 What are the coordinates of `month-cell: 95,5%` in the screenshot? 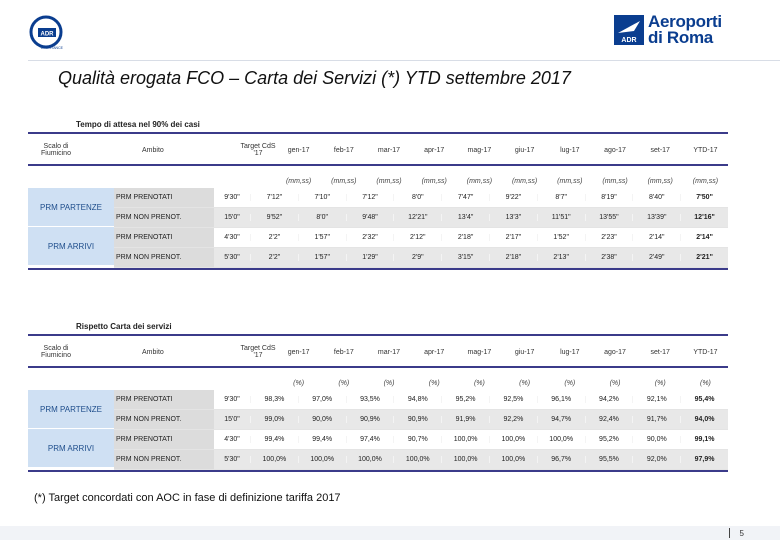 It's located at (608, 459).